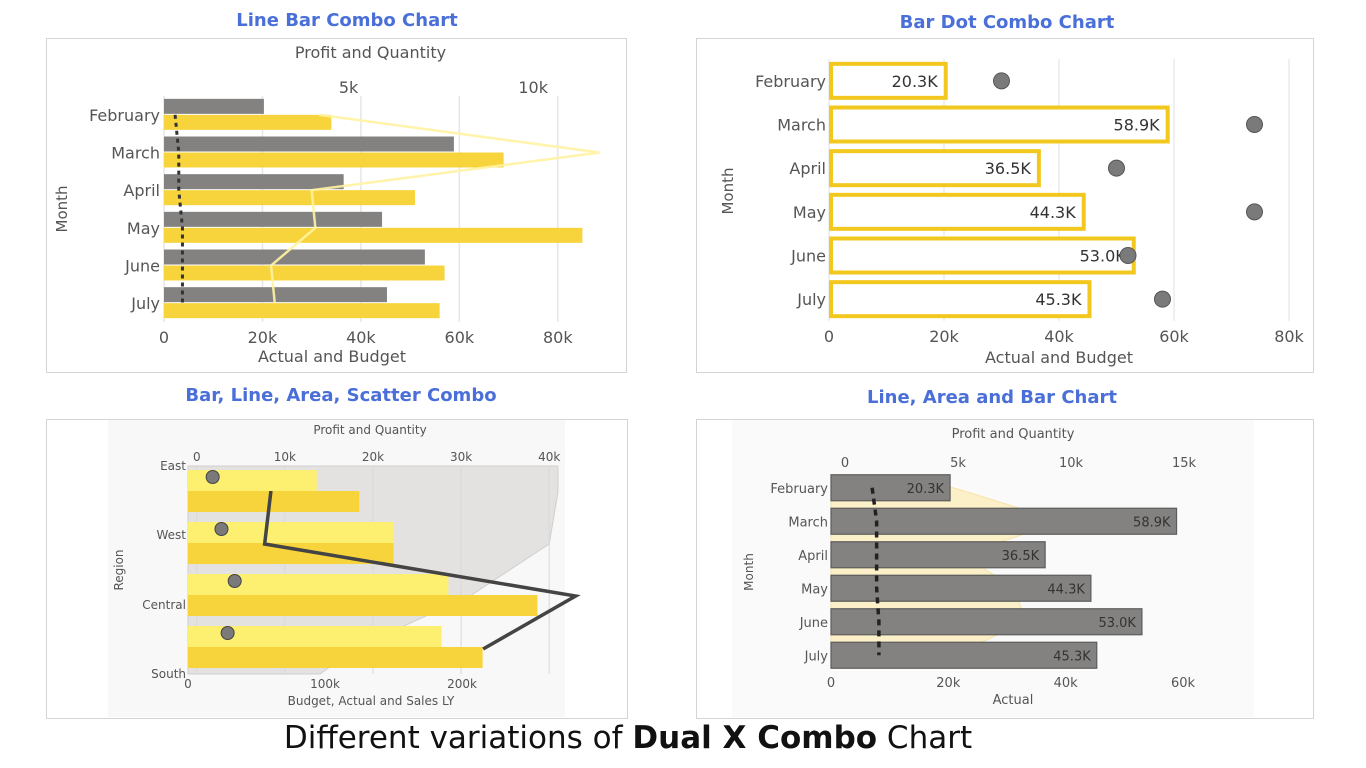 This screenshot has height=768, width=1366. I want to click on chart4-category-label: May, so click(814, 589).